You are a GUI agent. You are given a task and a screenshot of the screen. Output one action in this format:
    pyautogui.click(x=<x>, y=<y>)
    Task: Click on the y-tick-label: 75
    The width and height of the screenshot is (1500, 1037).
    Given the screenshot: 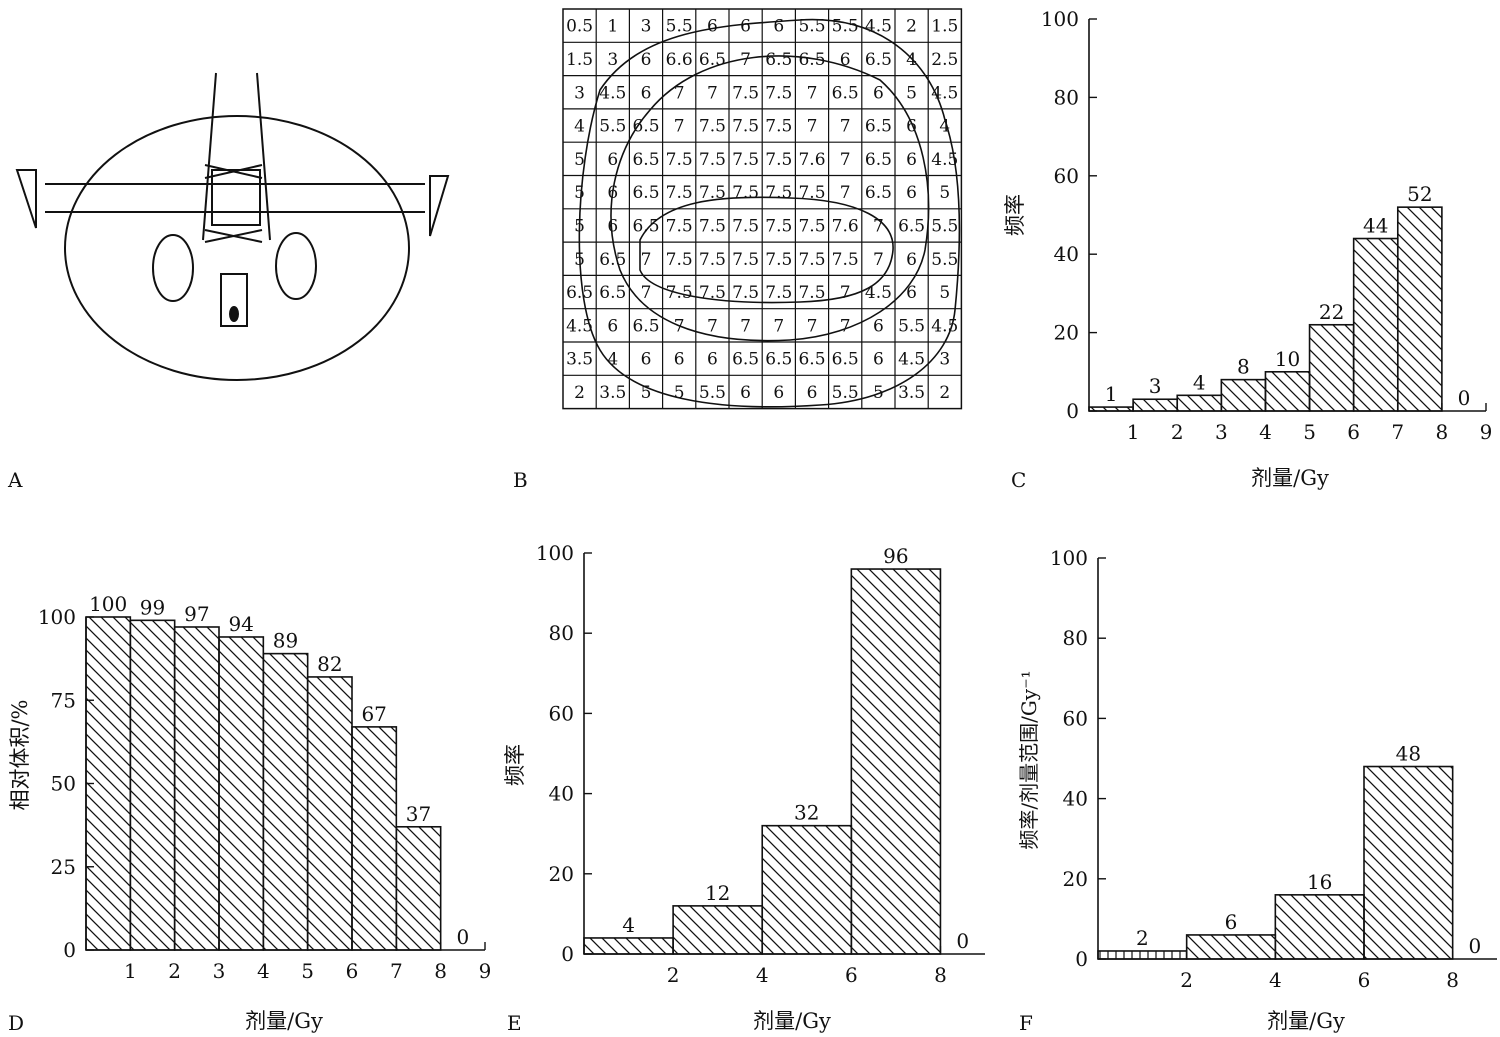 What is the action you would take?
    pyautogui.click(x=63, y=700)
    